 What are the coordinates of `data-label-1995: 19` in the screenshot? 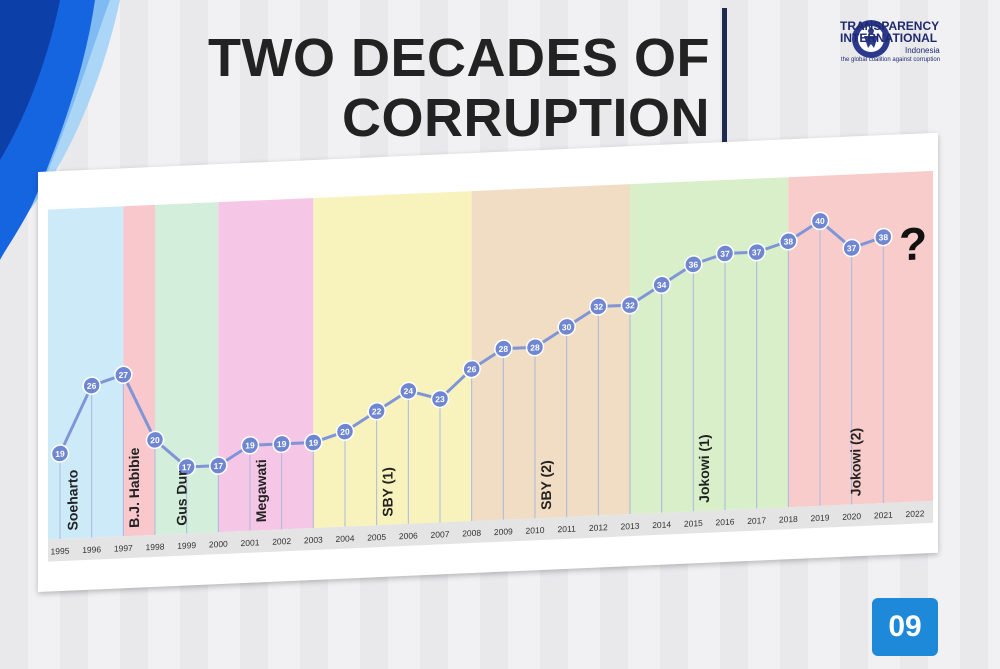 It's located at (60, 454).